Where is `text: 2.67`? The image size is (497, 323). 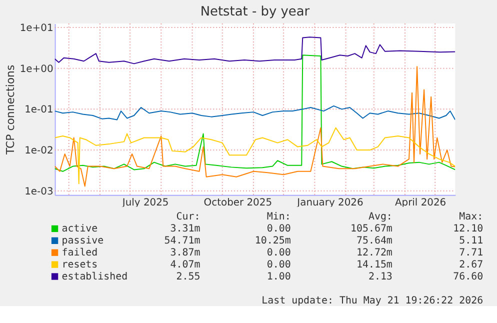
text: 2.67 is located at coordinates (471, 265).